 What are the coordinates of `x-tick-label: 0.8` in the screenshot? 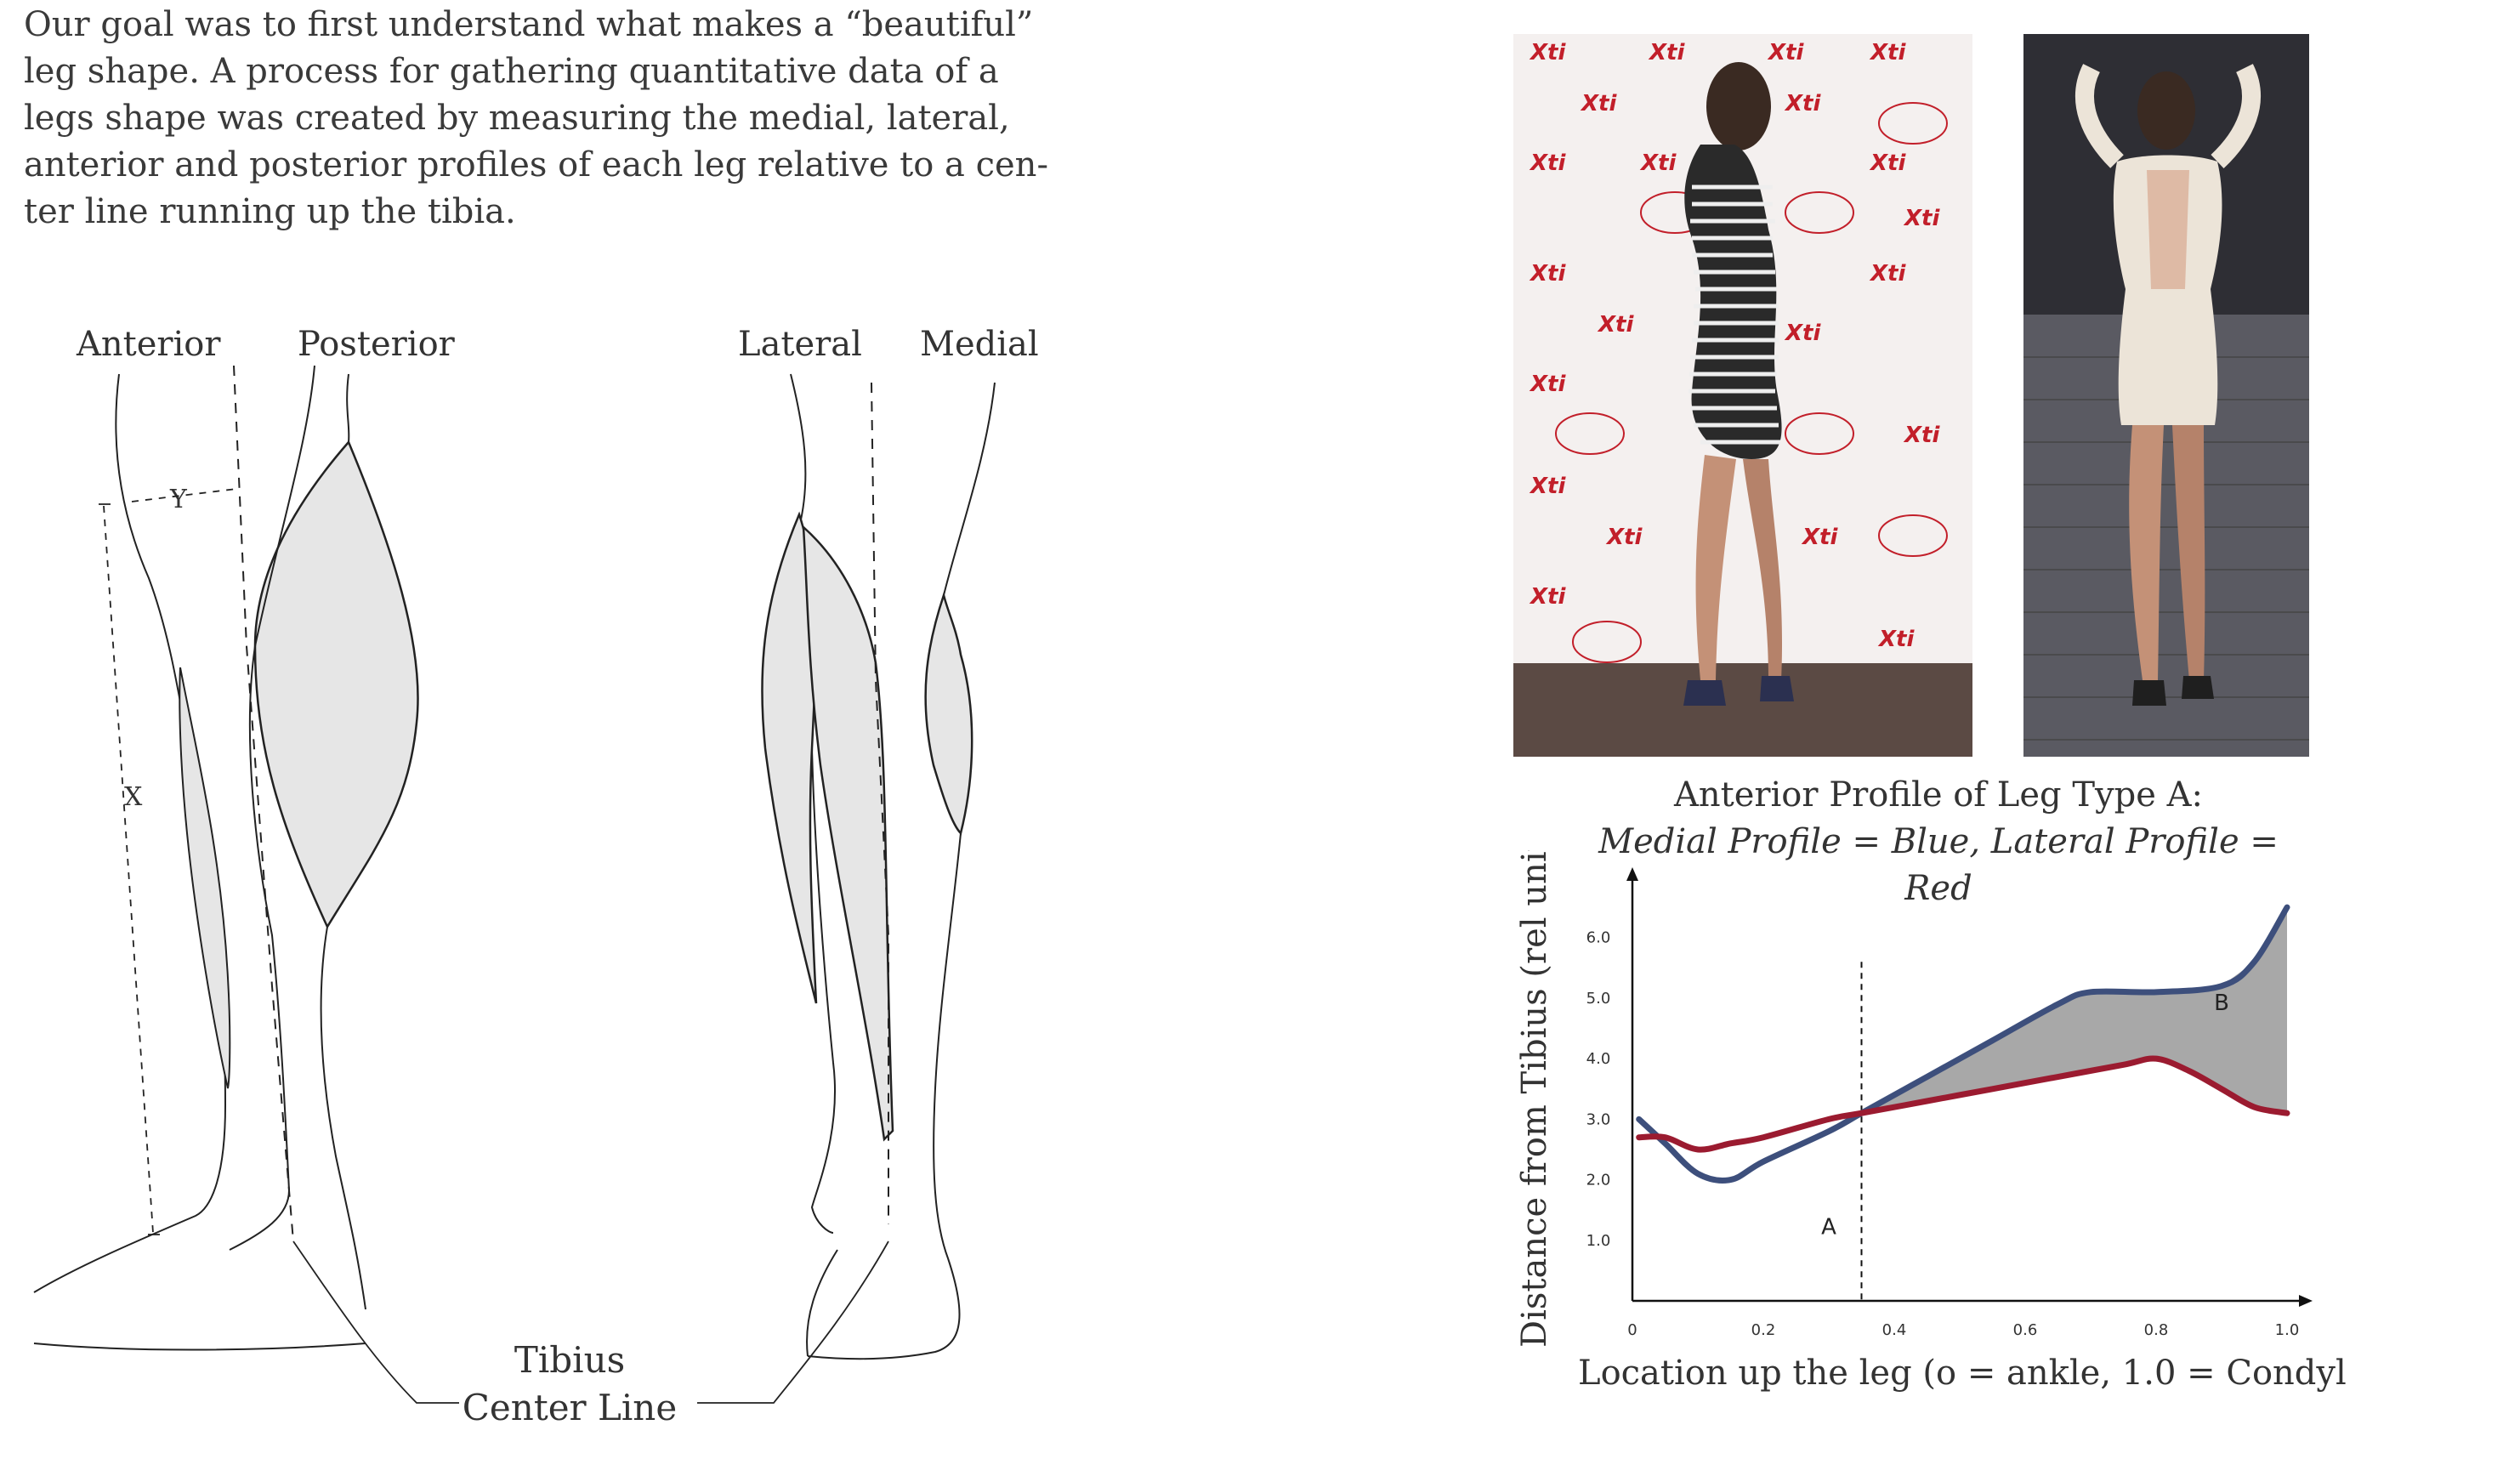 It's located at (2157, 1330).